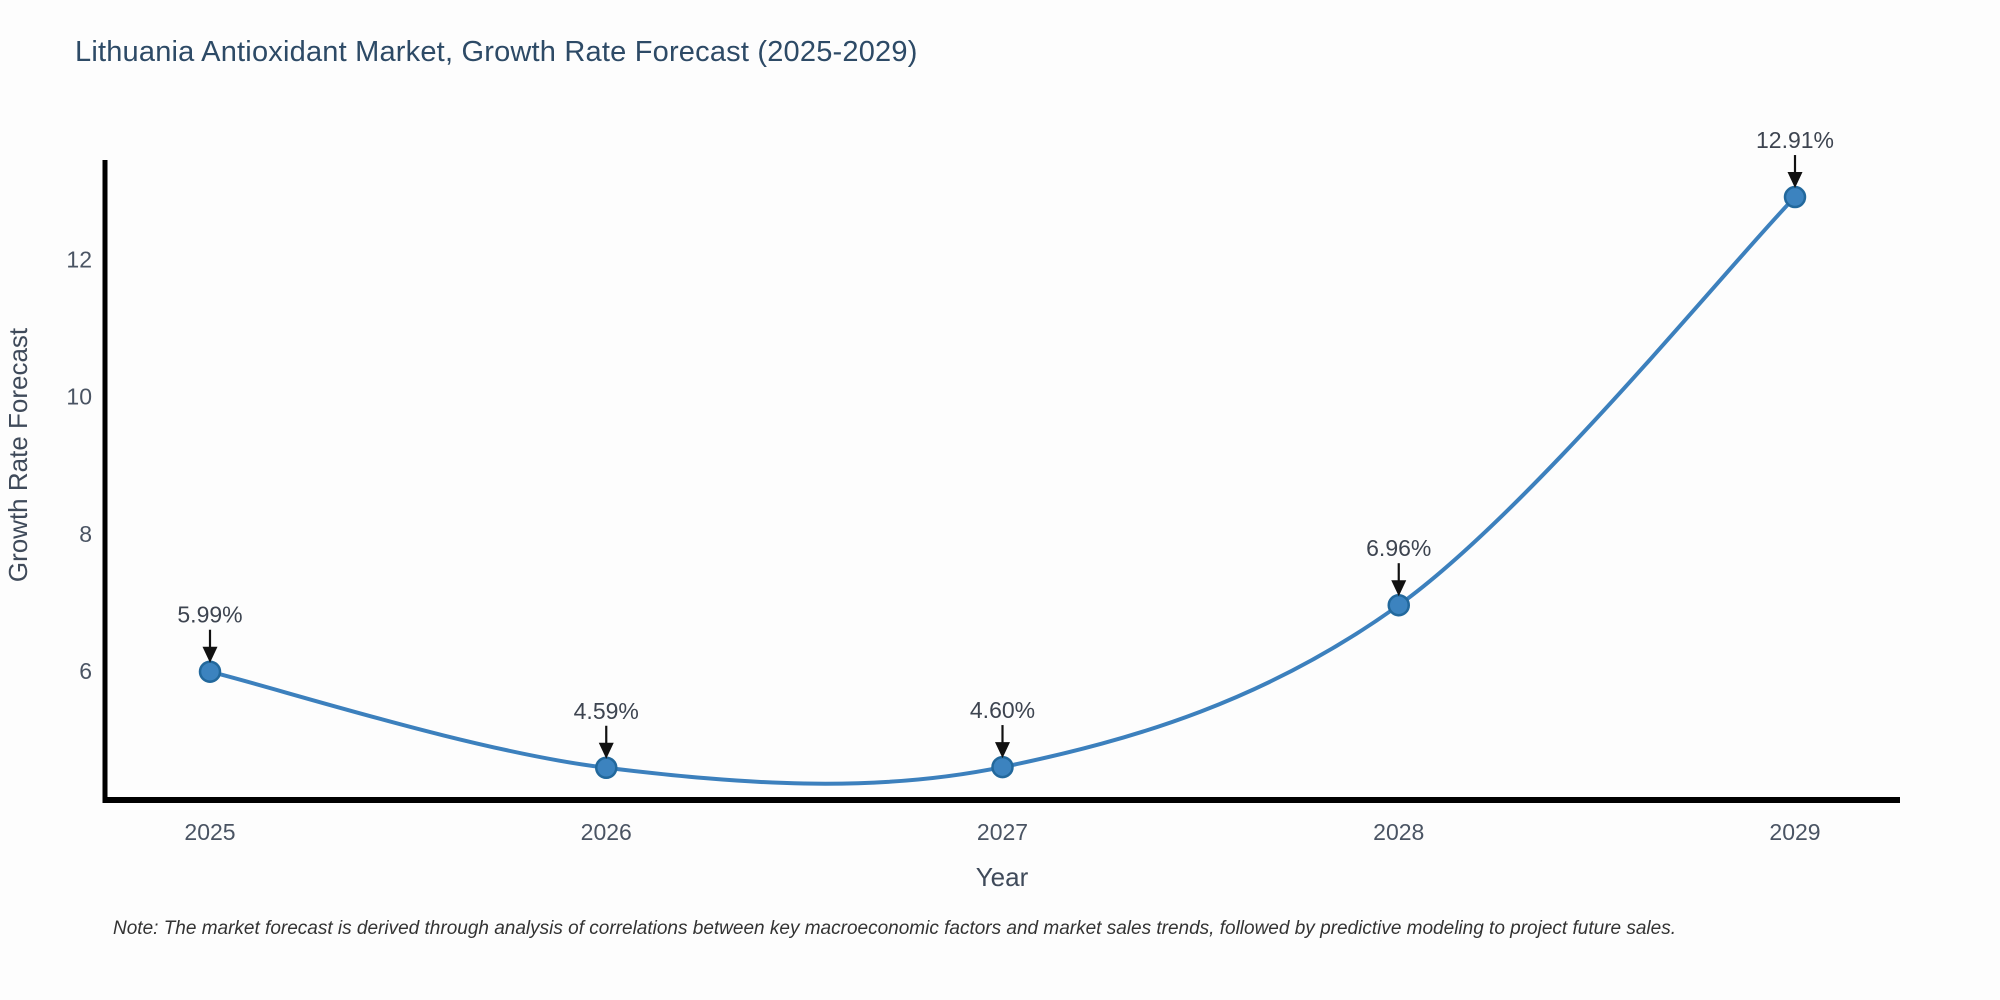  What do you see at coordinates (606, 832) in the screenshot?
I see `x-tick-label: 2026` at bounding box center [606, 832].